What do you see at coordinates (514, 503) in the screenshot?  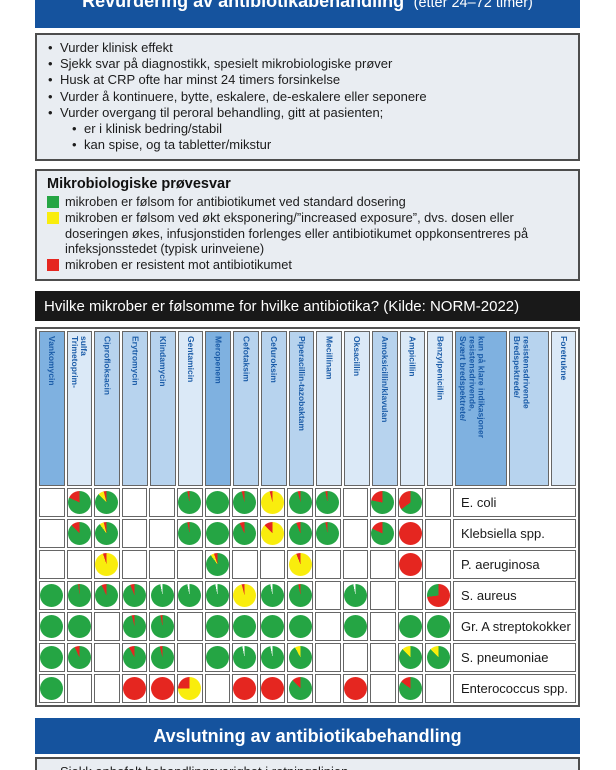 I see `microbe-label: E. coli` at bounding box center [514, 503].